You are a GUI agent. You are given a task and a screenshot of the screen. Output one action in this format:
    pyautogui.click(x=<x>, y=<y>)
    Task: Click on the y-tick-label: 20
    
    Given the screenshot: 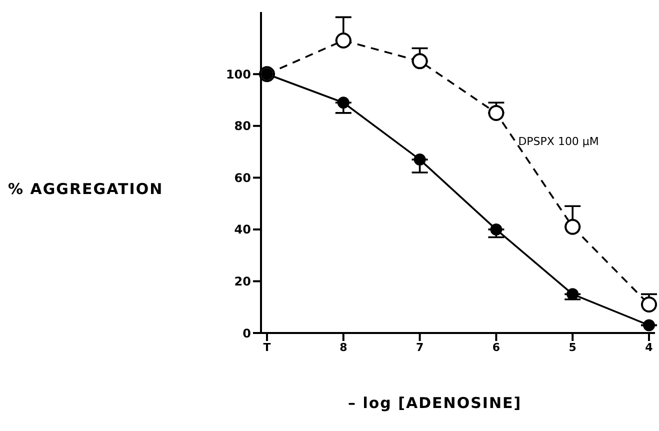 What is the action you would take?
    pyautogui.click(x=242, y=281)
    